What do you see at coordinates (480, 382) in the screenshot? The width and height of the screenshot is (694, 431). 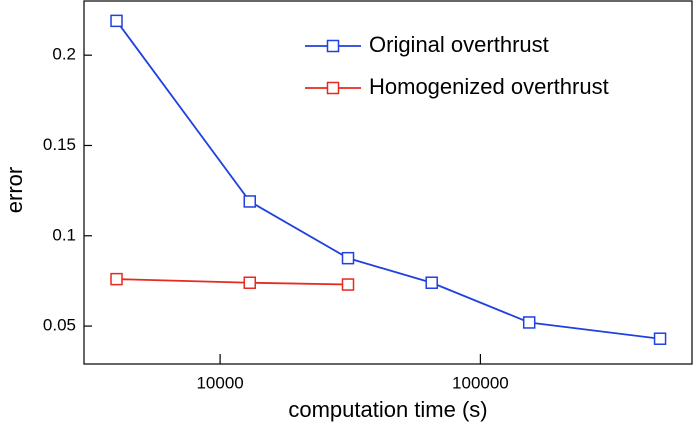 I see `x-tick-label: 100000` at bounding box center [480, 382].